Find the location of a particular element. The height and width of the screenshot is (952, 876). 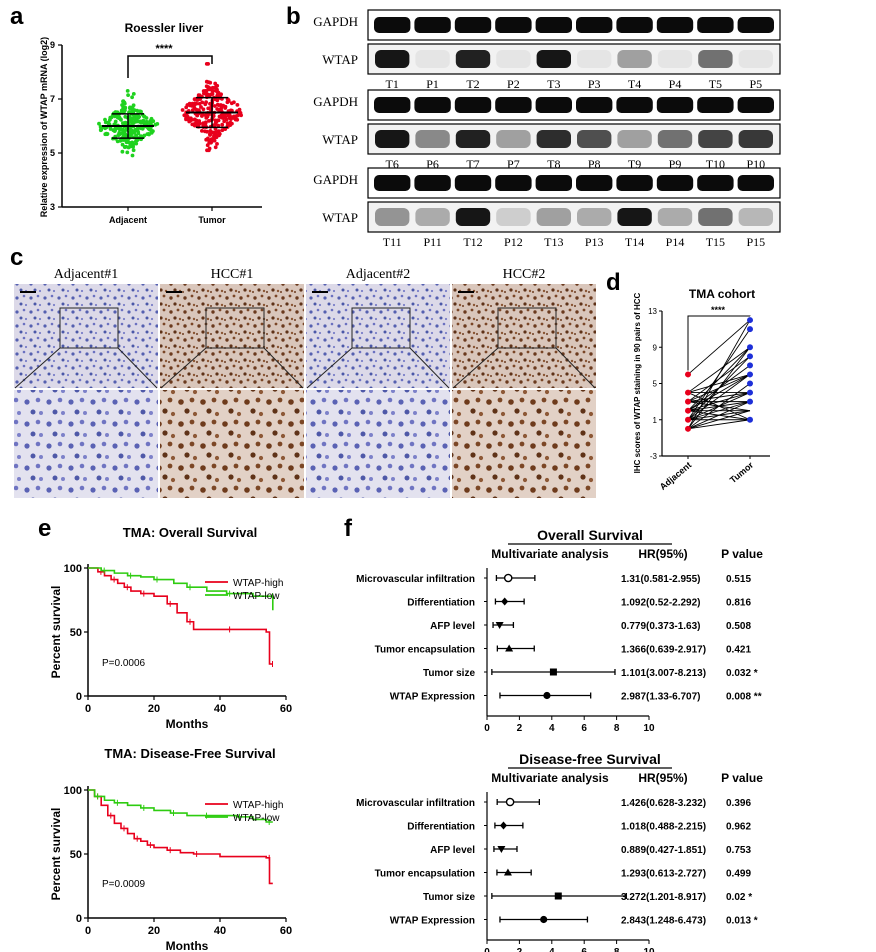

forest-p-value: 0.008 ** is located at coordinates (744, 697).